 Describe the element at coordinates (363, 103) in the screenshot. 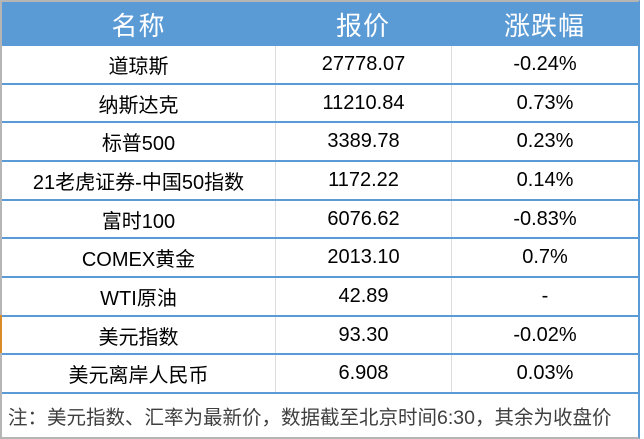

I see `quote-price: 11210.84` at that location.